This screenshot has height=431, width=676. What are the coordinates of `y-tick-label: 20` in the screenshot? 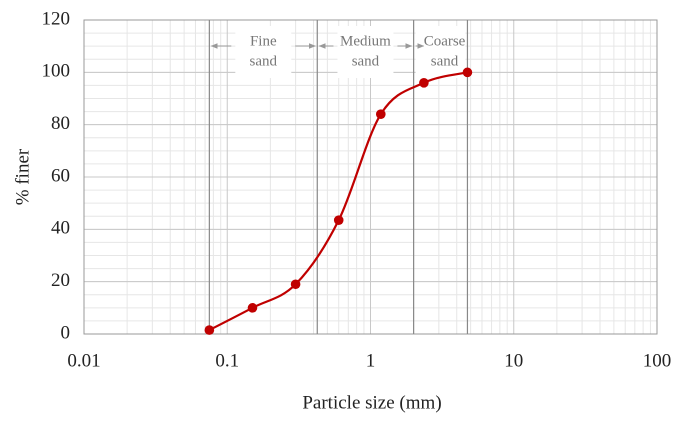 It's located at (60, 280).